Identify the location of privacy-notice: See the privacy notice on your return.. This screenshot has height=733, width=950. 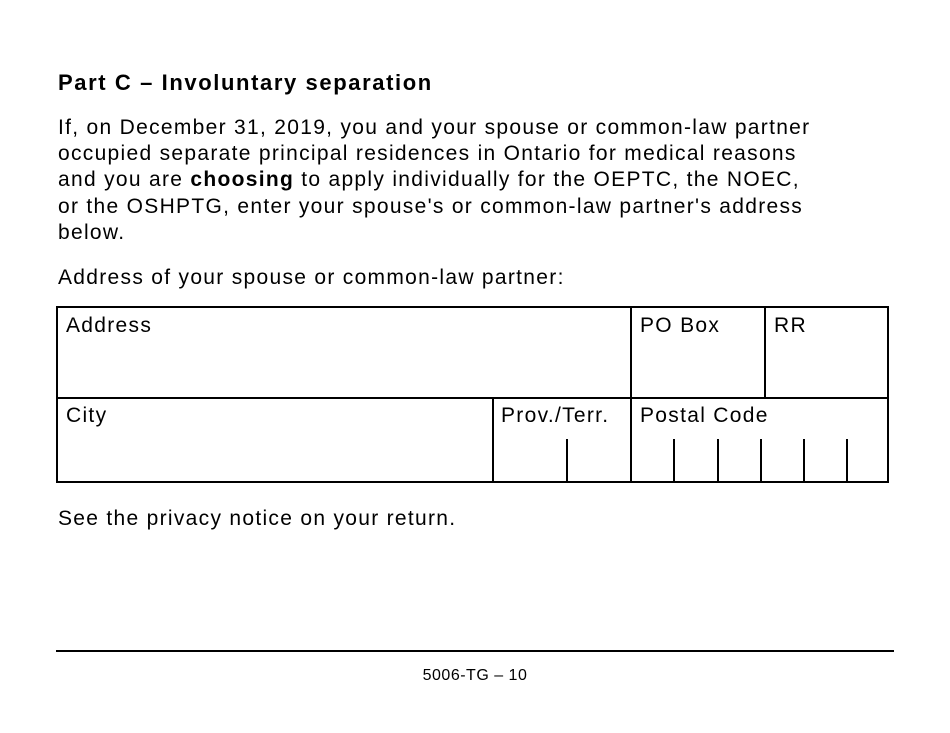
(257, 518).